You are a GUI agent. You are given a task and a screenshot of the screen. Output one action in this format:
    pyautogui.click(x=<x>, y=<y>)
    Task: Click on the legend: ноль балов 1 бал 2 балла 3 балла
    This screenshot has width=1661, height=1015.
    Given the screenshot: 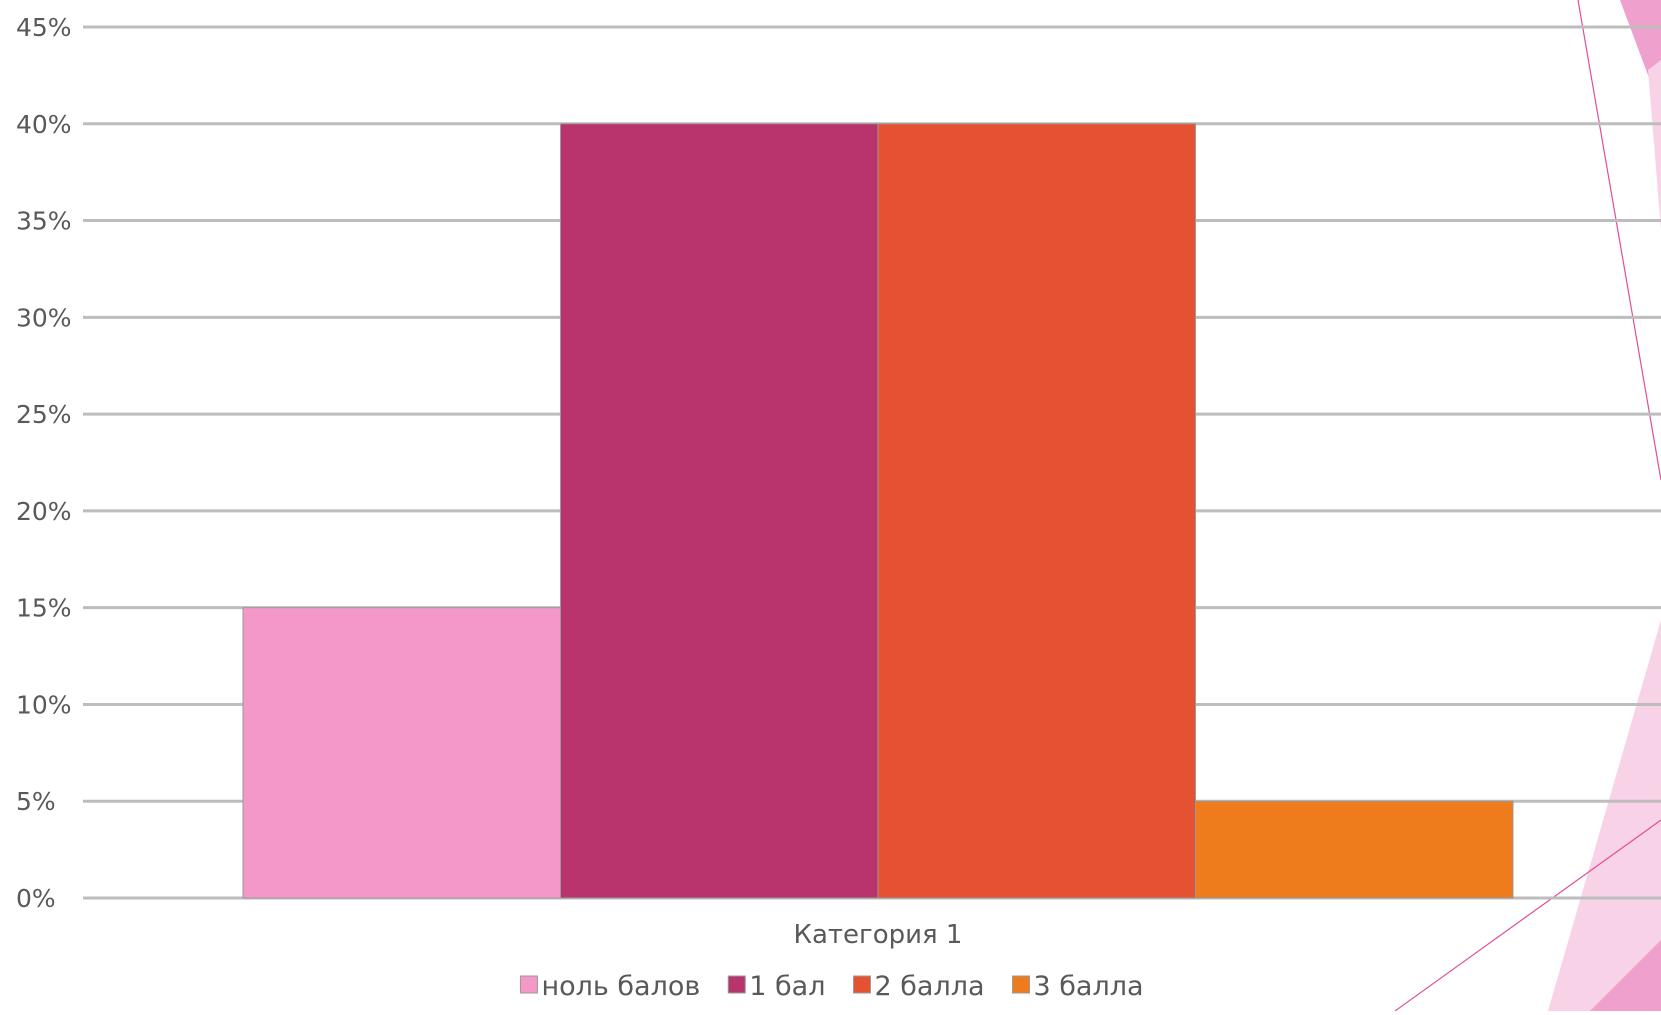 What is the action you would take?
    pyautogui.click(x=831, y=986)
    